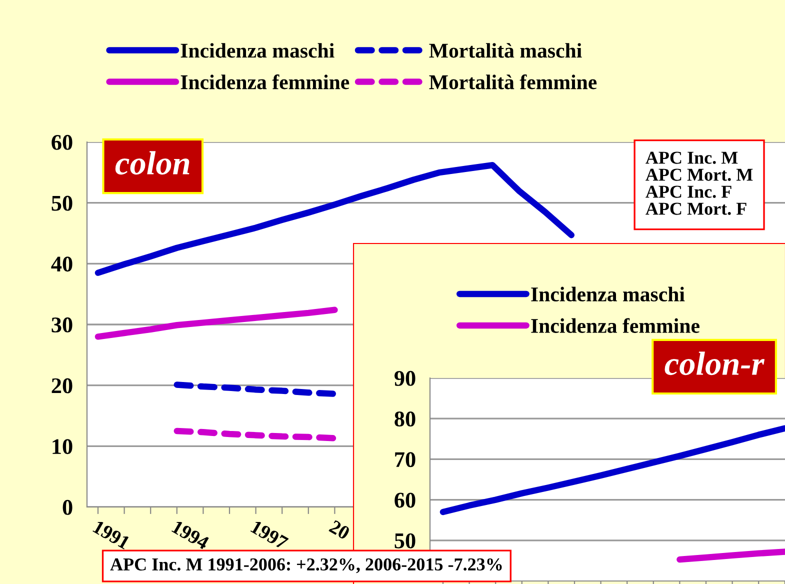 This screenshot has width=785, height=584. What do you see at coordinates (62, 446) in the screenshot?
I see `y-tick-label: 10` at bounding box center [62, 446].